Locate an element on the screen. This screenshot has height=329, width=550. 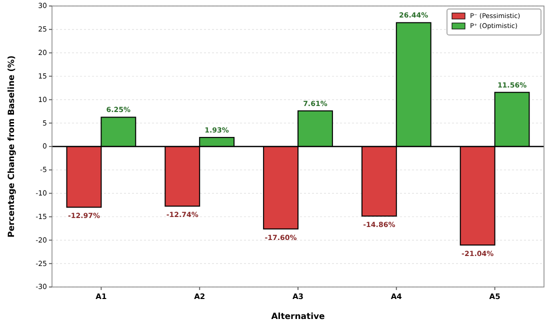
y-axis-title: Percentage Change from Baseline (%) is located at coordinates (12, 146).